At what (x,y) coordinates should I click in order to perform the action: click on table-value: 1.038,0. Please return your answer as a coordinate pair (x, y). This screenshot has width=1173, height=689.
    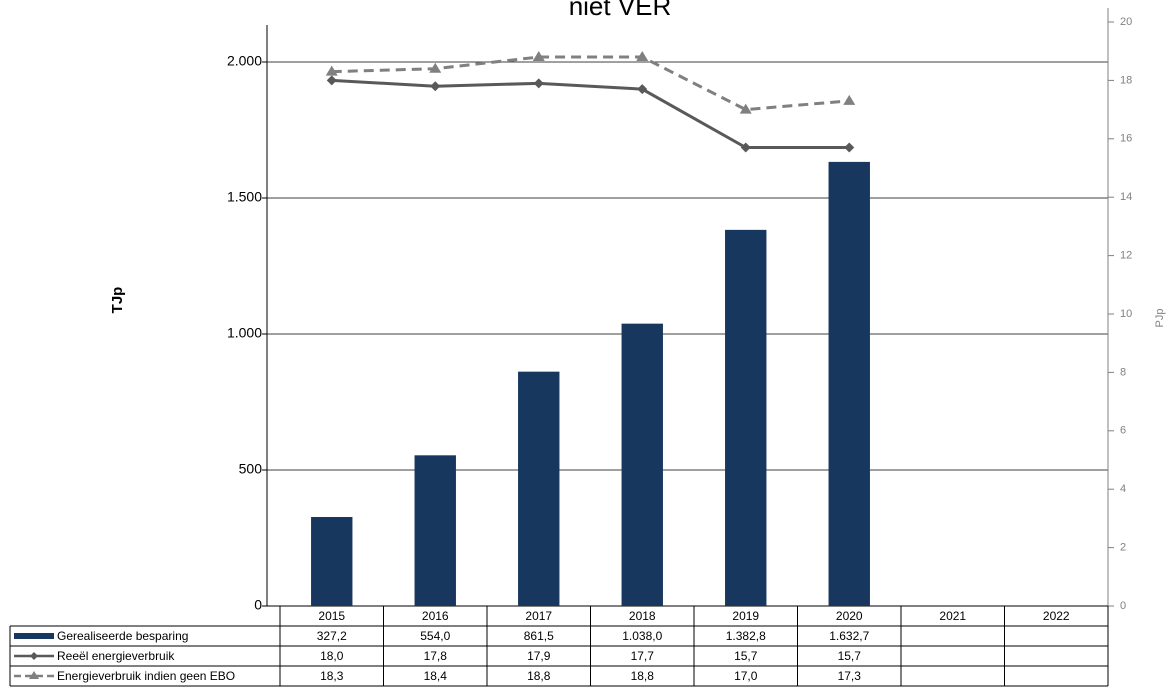
    Looking at the image, I should click on (642, 636).